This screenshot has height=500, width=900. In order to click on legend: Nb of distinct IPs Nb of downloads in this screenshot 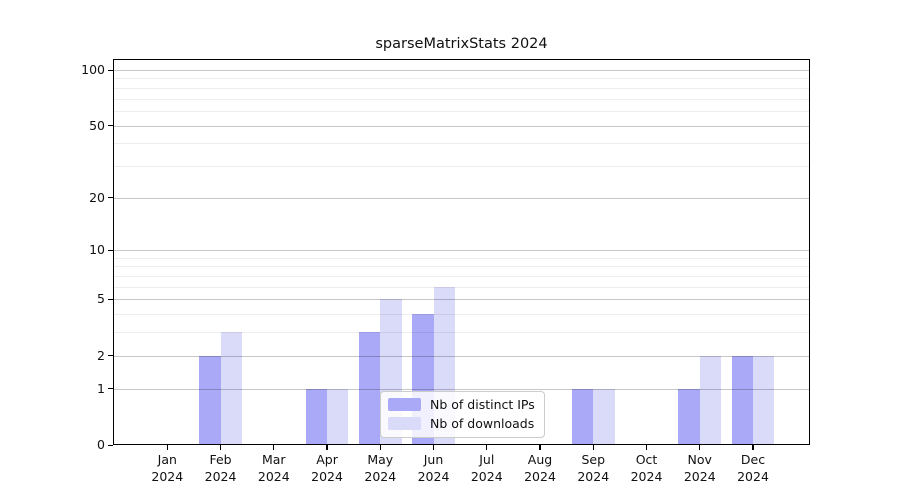, I will do `click(462, 414)`.